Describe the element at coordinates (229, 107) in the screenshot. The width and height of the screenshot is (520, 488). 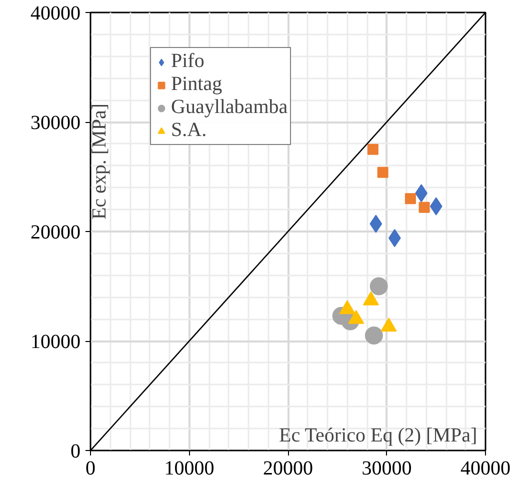
I see `legend-label: Guayllabamba` at that location.